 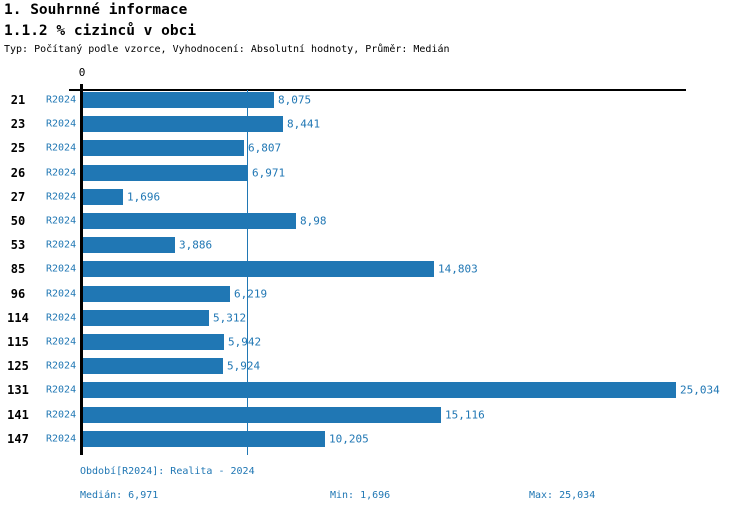 I want to click on chart-row: 23 R2024 8,441, so click(x=375, y=124).